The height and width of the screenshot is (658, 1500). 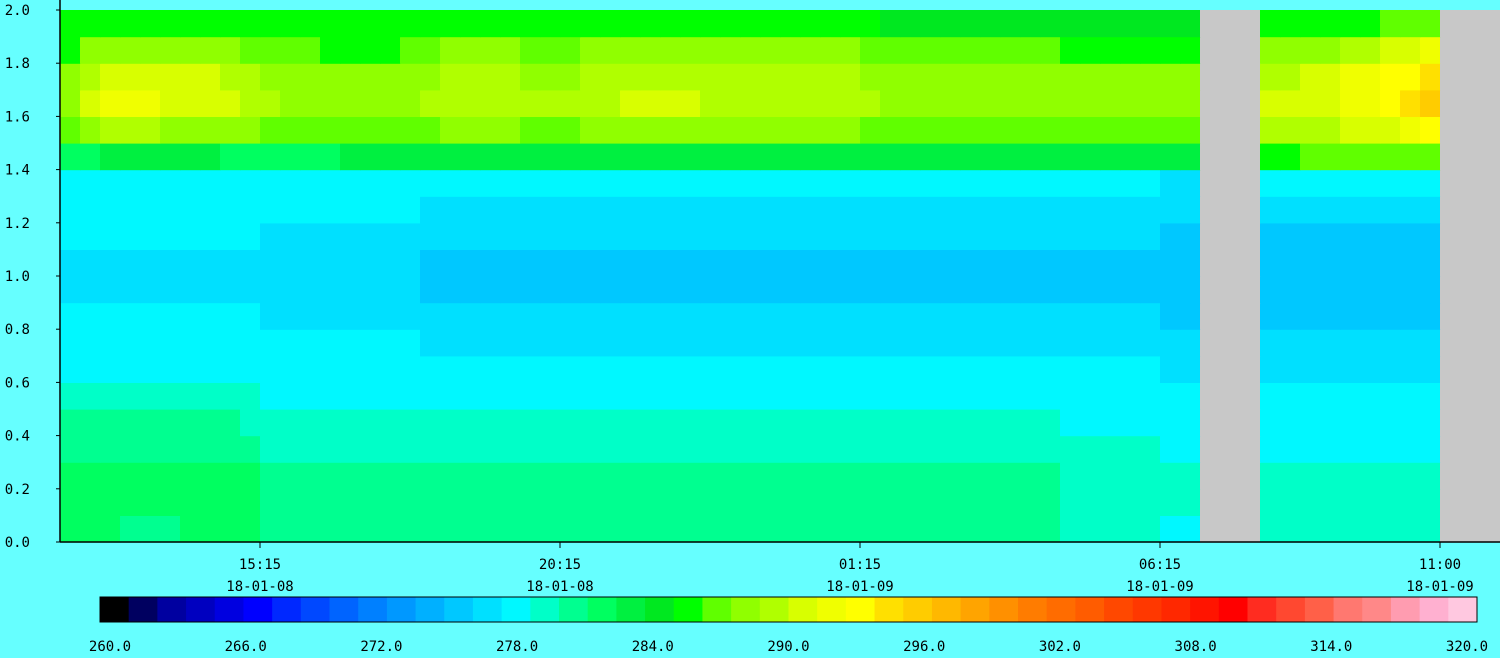 I want to click on x-tick-date-label: 18-01-08, so click(x=559, y=587).